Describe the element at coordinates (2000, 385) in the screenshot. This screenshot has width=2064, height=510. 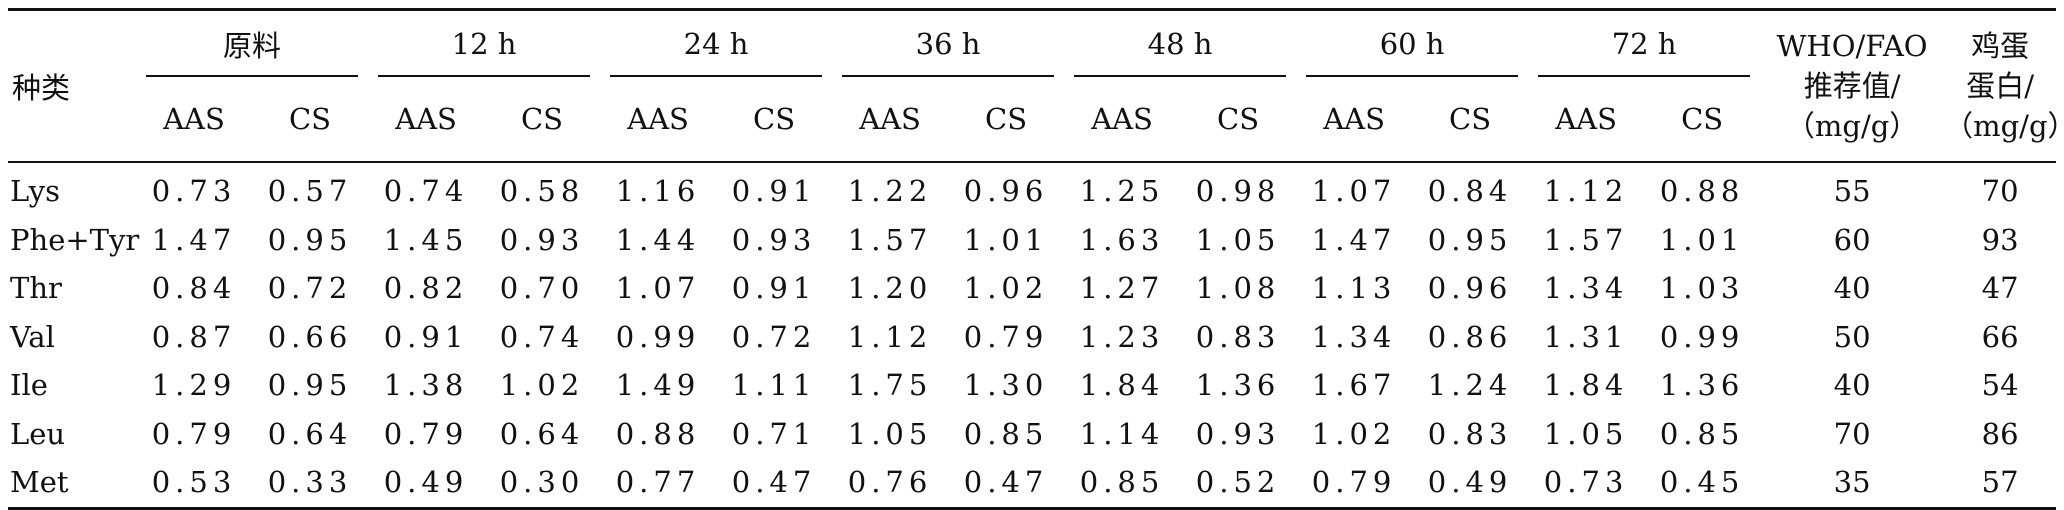
I see `egg-protein-value-cell: 54` at that location.